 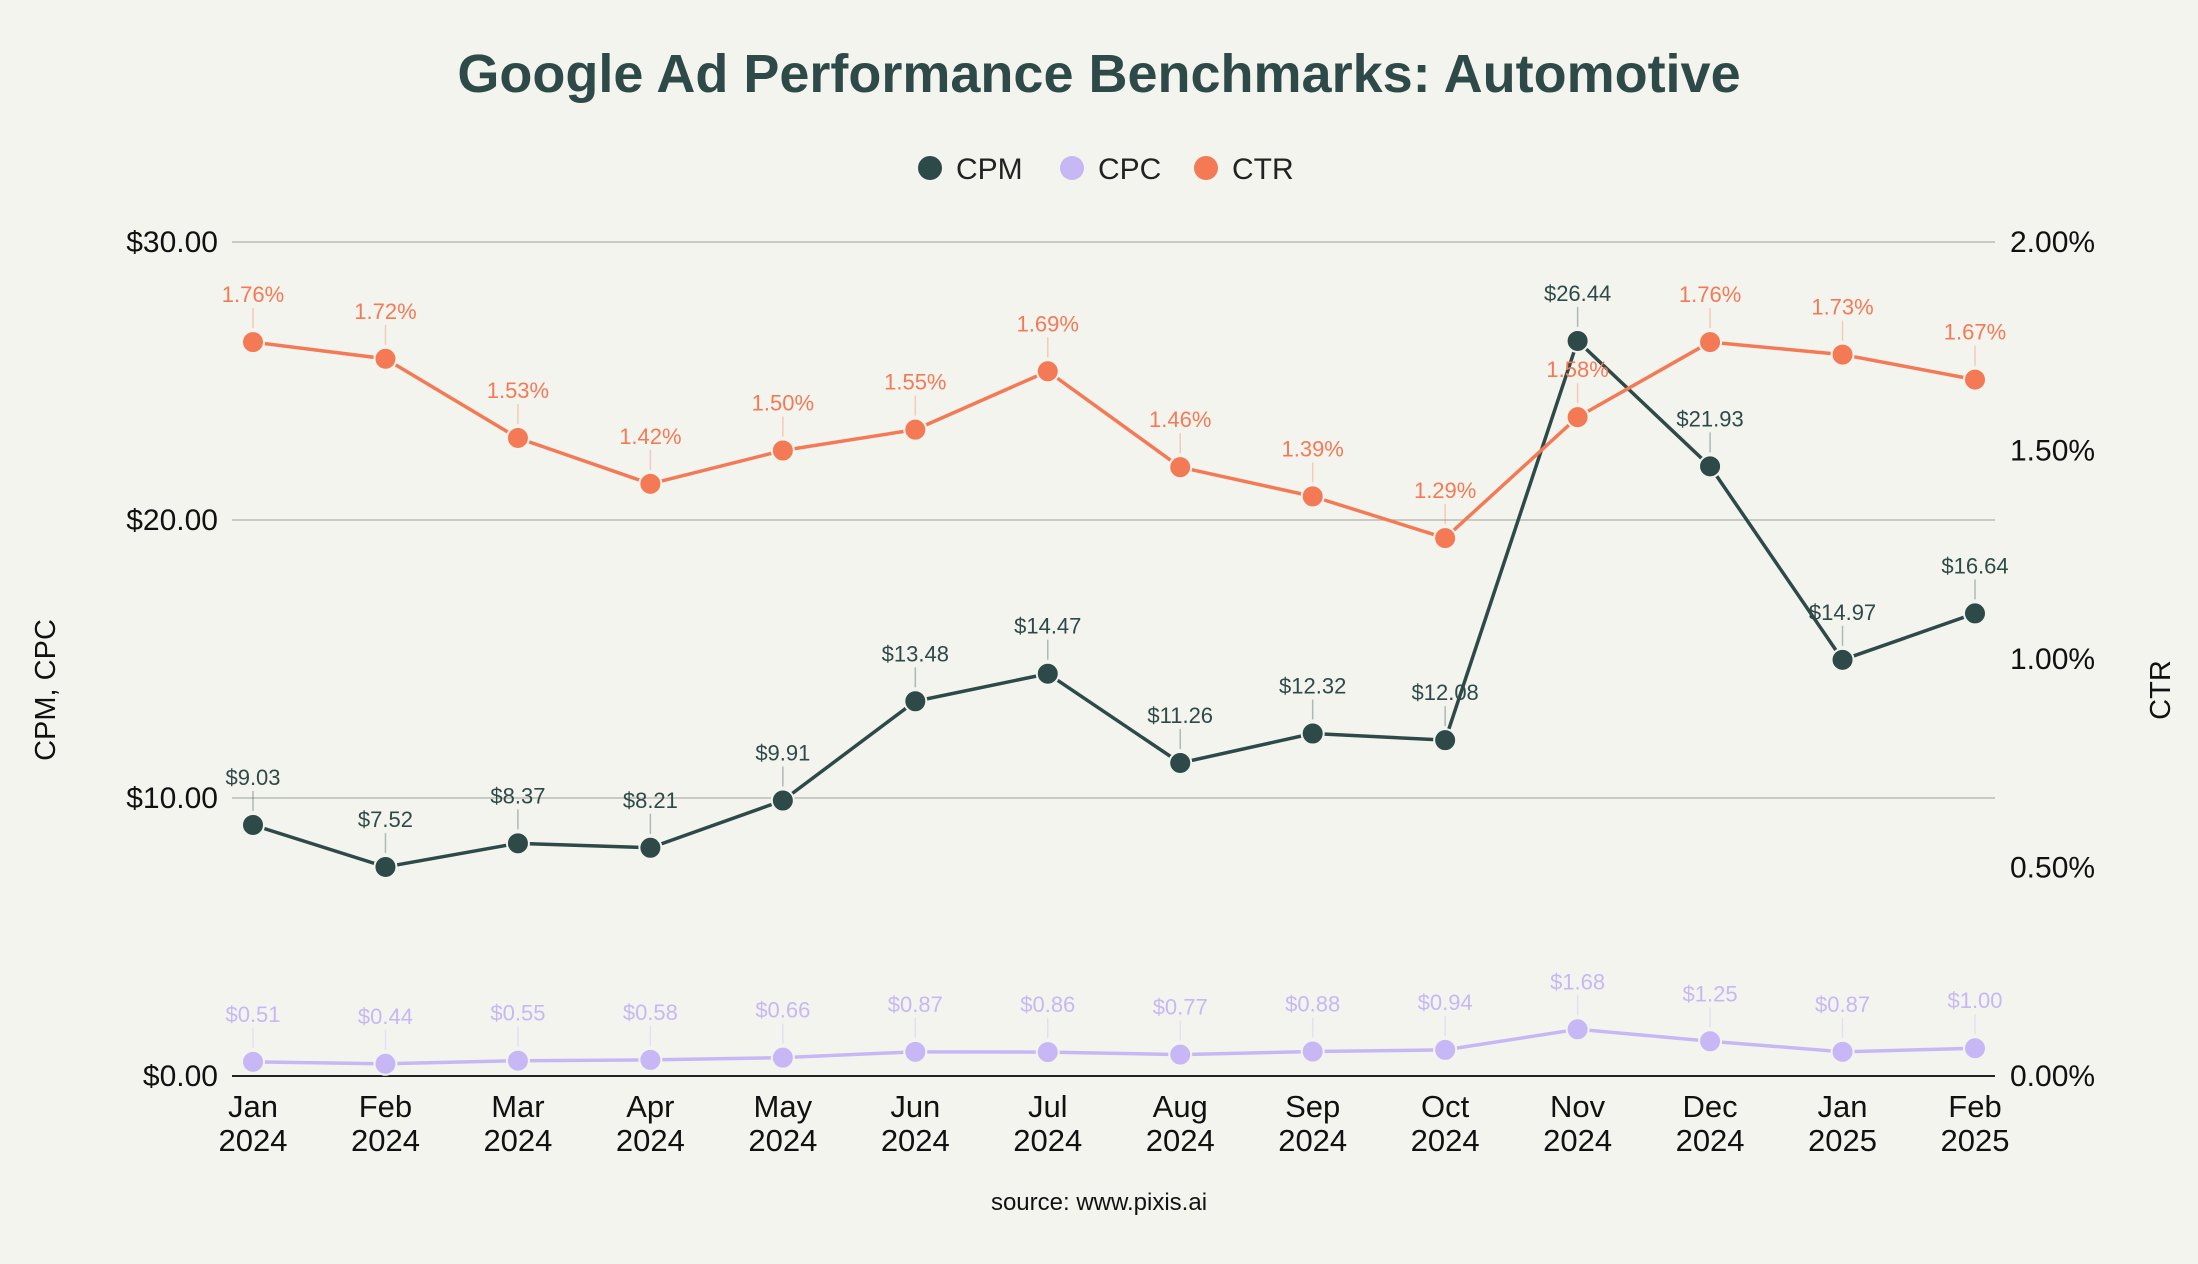 I want to click on data-label-cpc: $0.88, so click(x=1312, y=1004).